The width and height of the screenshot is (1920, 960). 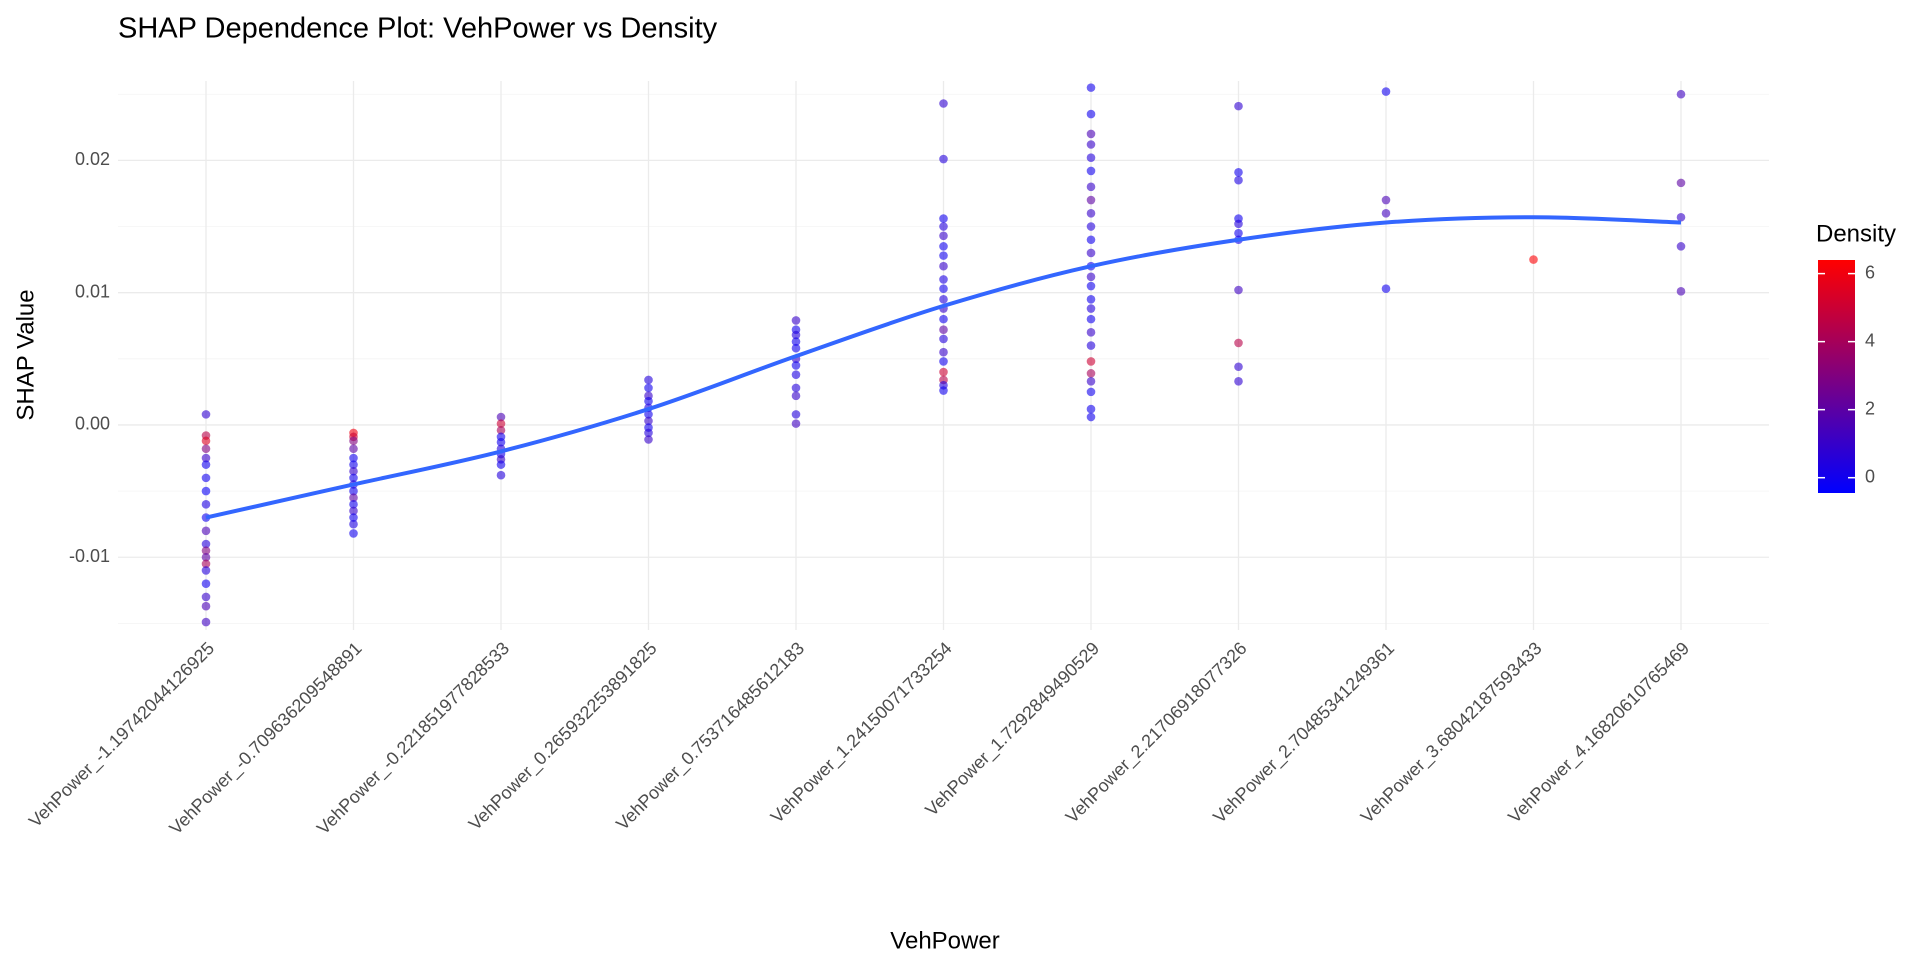 What do you see at coordinates (1870, 340) in the screenshot?
I see `legend-tick-label: 4` at bounding box center [1870, 340].